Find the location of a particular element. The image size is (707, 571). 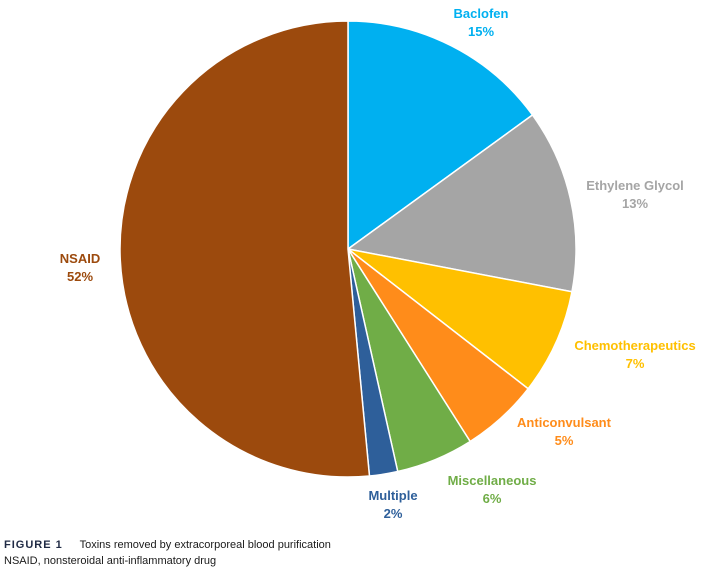

slice-label-miscellaneous: Miscellaneous is located at coordinates (492, 480).